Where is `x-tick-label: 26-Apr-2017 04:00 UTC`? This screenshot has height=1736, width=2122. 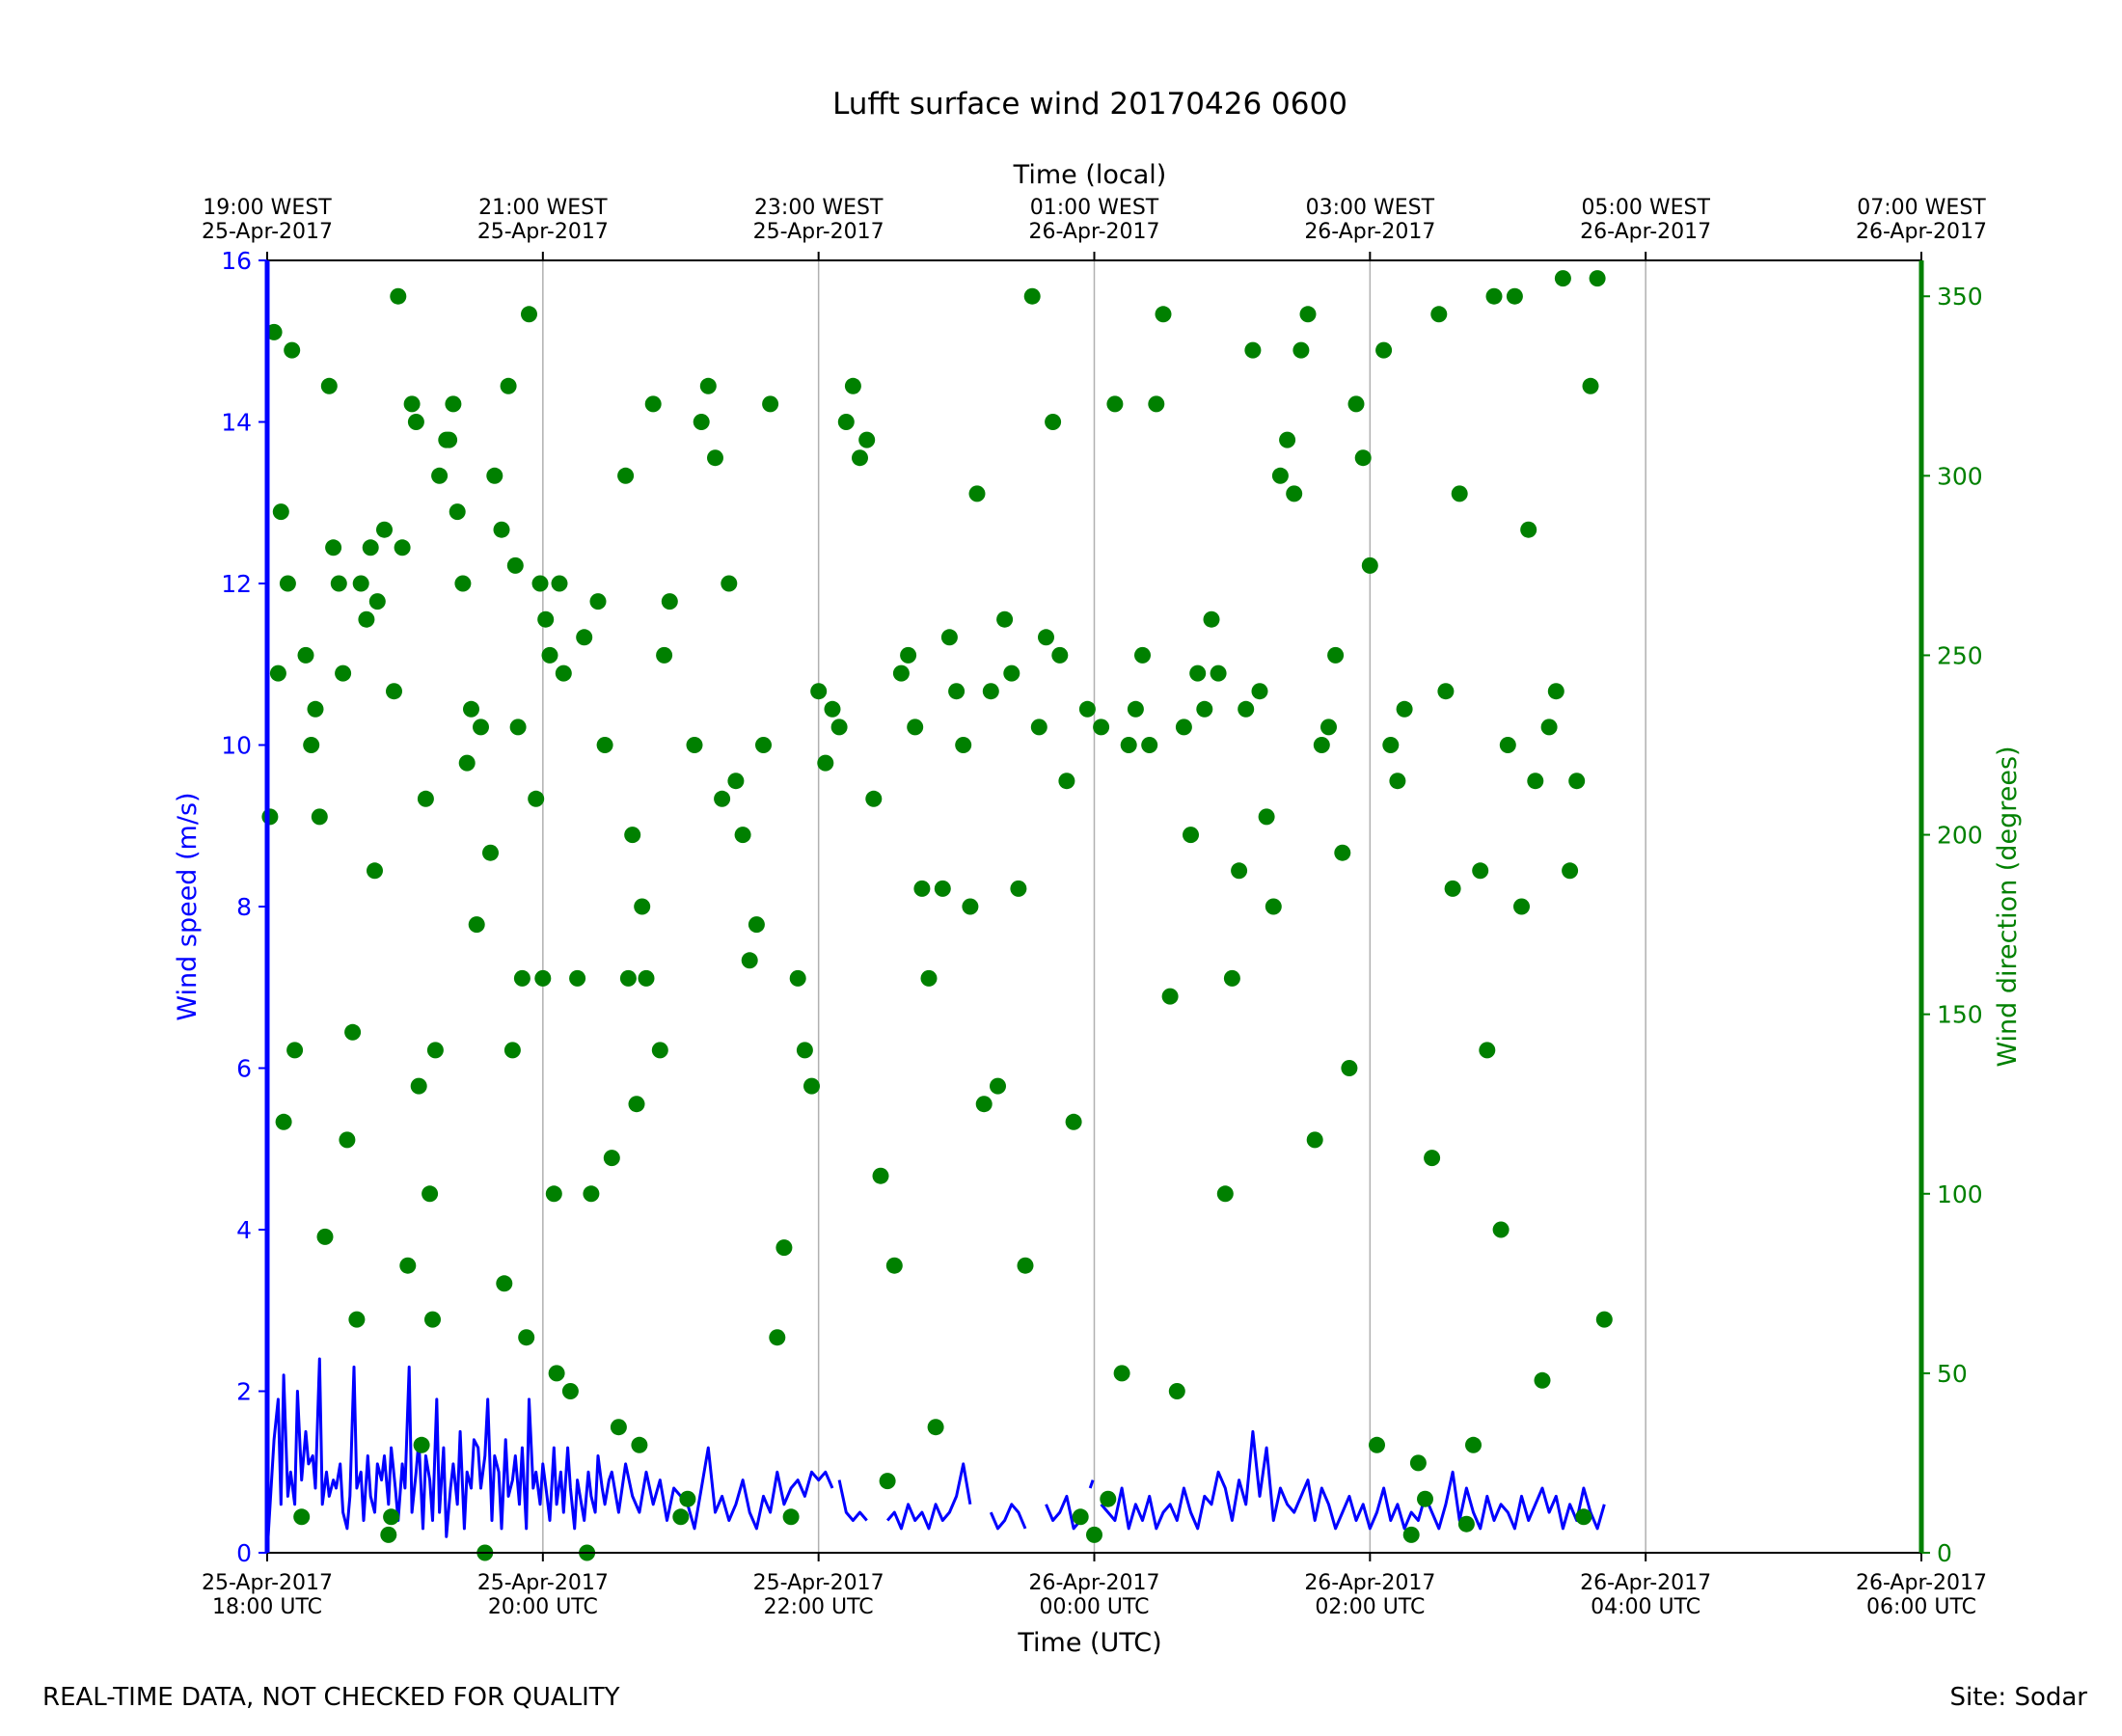
x-tick-label: 26-Apr-2017 04:00 UTC is located at coordinates (1646, 1595).